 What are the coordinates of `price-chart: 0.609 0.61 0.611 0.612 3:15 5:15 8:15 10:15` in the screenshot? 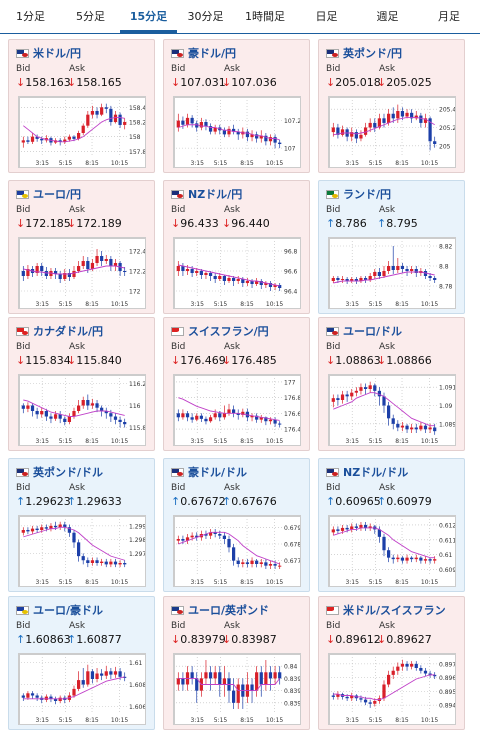 It's located at (392, 551).